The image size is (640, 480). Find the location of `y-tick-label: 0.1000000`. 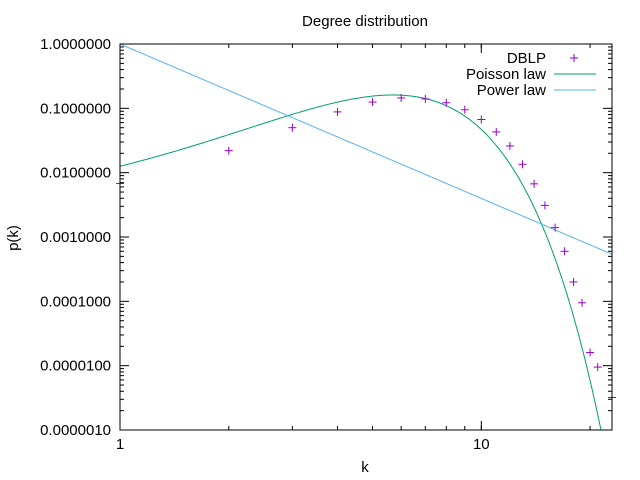

y-tick-label: 0.1000000 is located at coordinates (75, 108).